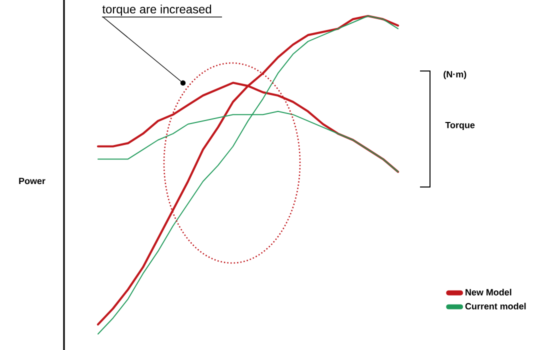 Image resolution: width=541 pixels, height=350 pixels. What do you see at coordinates (157, 10) in the screenshot?
I see `text: torque are increased` at bounding box center [157, 10].